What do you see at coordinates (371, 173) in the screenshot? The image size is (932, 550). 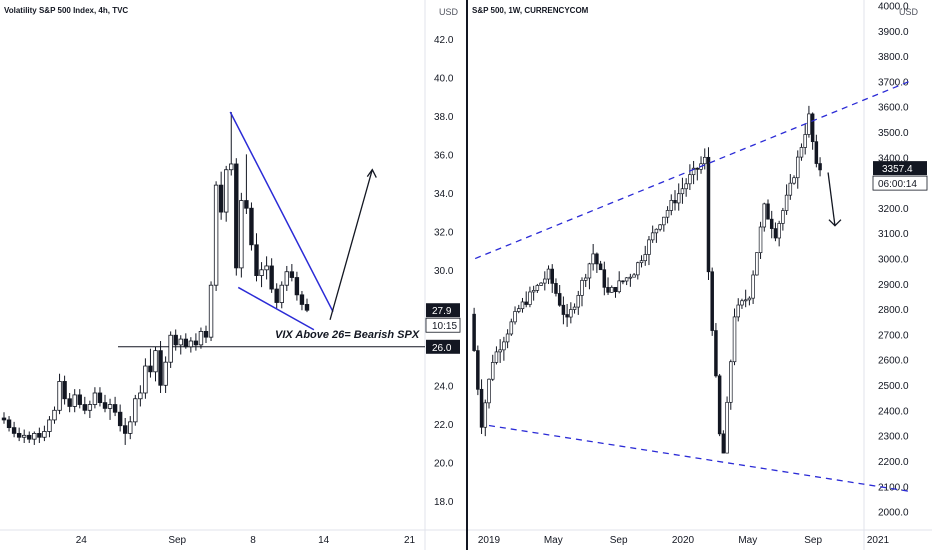 I see `vix-arrow-up-head` at bounding box center [371, 173].